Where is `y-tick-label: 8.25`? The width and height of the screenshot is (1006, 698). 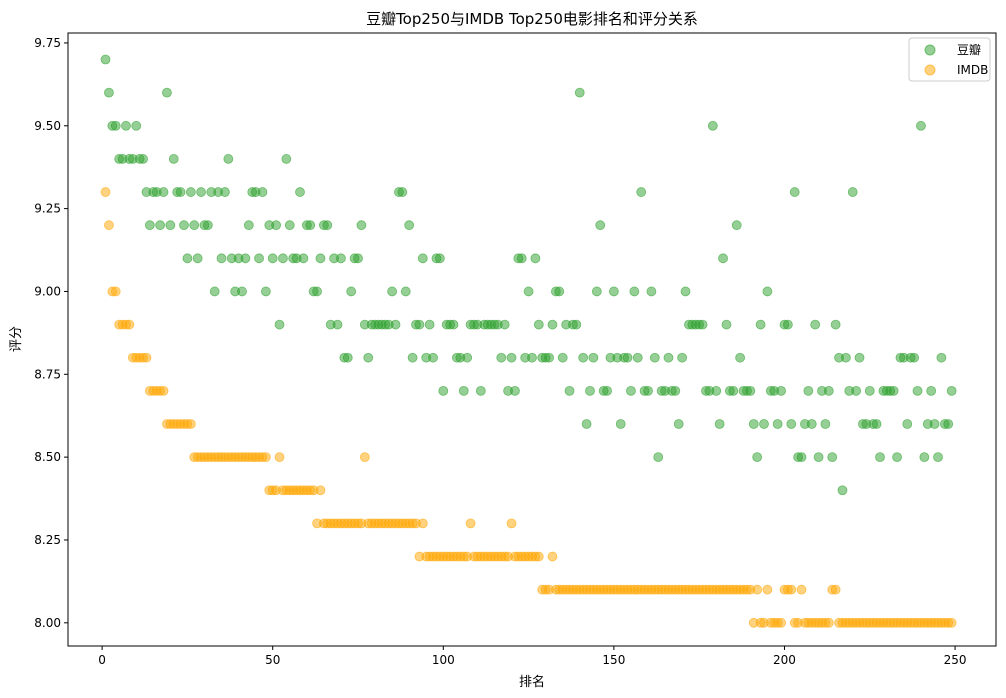 y-tick-label: 8.25 is located at coordinates (47, 540).